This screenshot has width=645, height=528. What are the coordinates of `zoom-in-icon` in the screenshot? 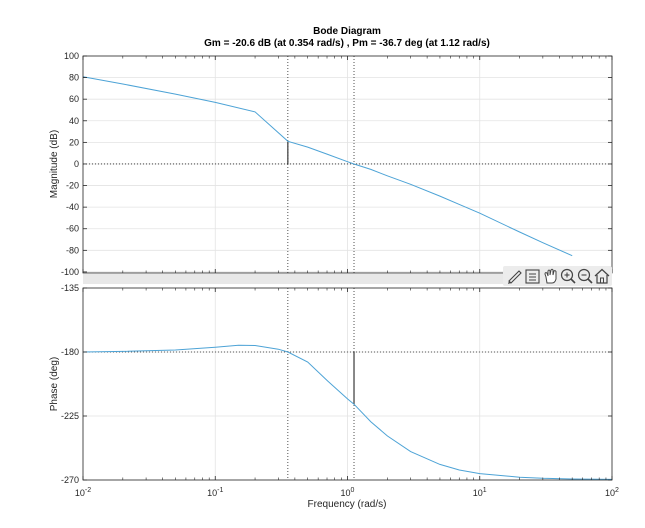 It's located at (568, 276).